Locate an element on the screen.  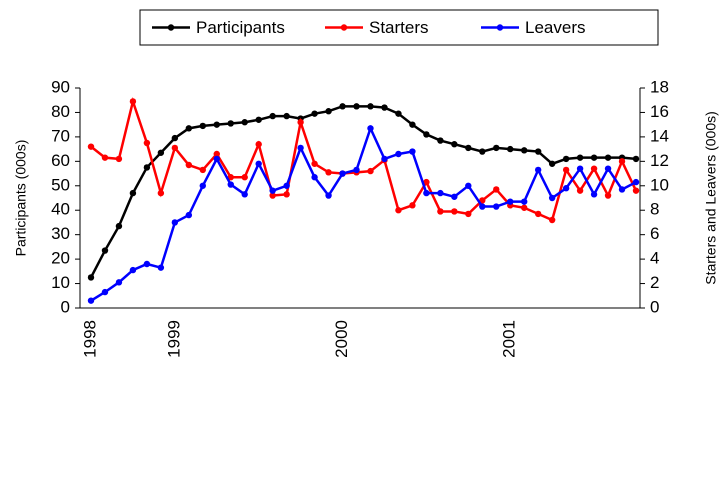
y2-tick-label: 14 is located at coordinates (659, 135).